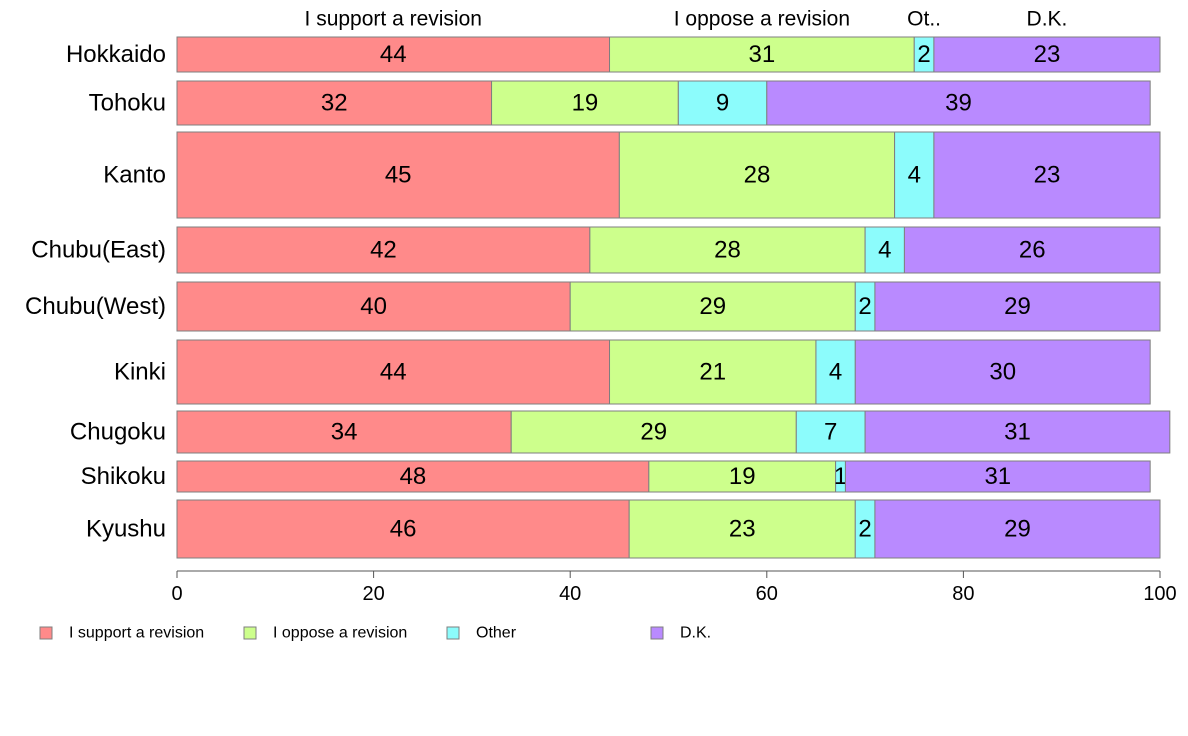 This screenshot has width=1188, height=736. What do you see at coordinates (127, 103) in the screenshot?
I see `region-label-tohoku: Tohoku` at bounding box center [127, 103].